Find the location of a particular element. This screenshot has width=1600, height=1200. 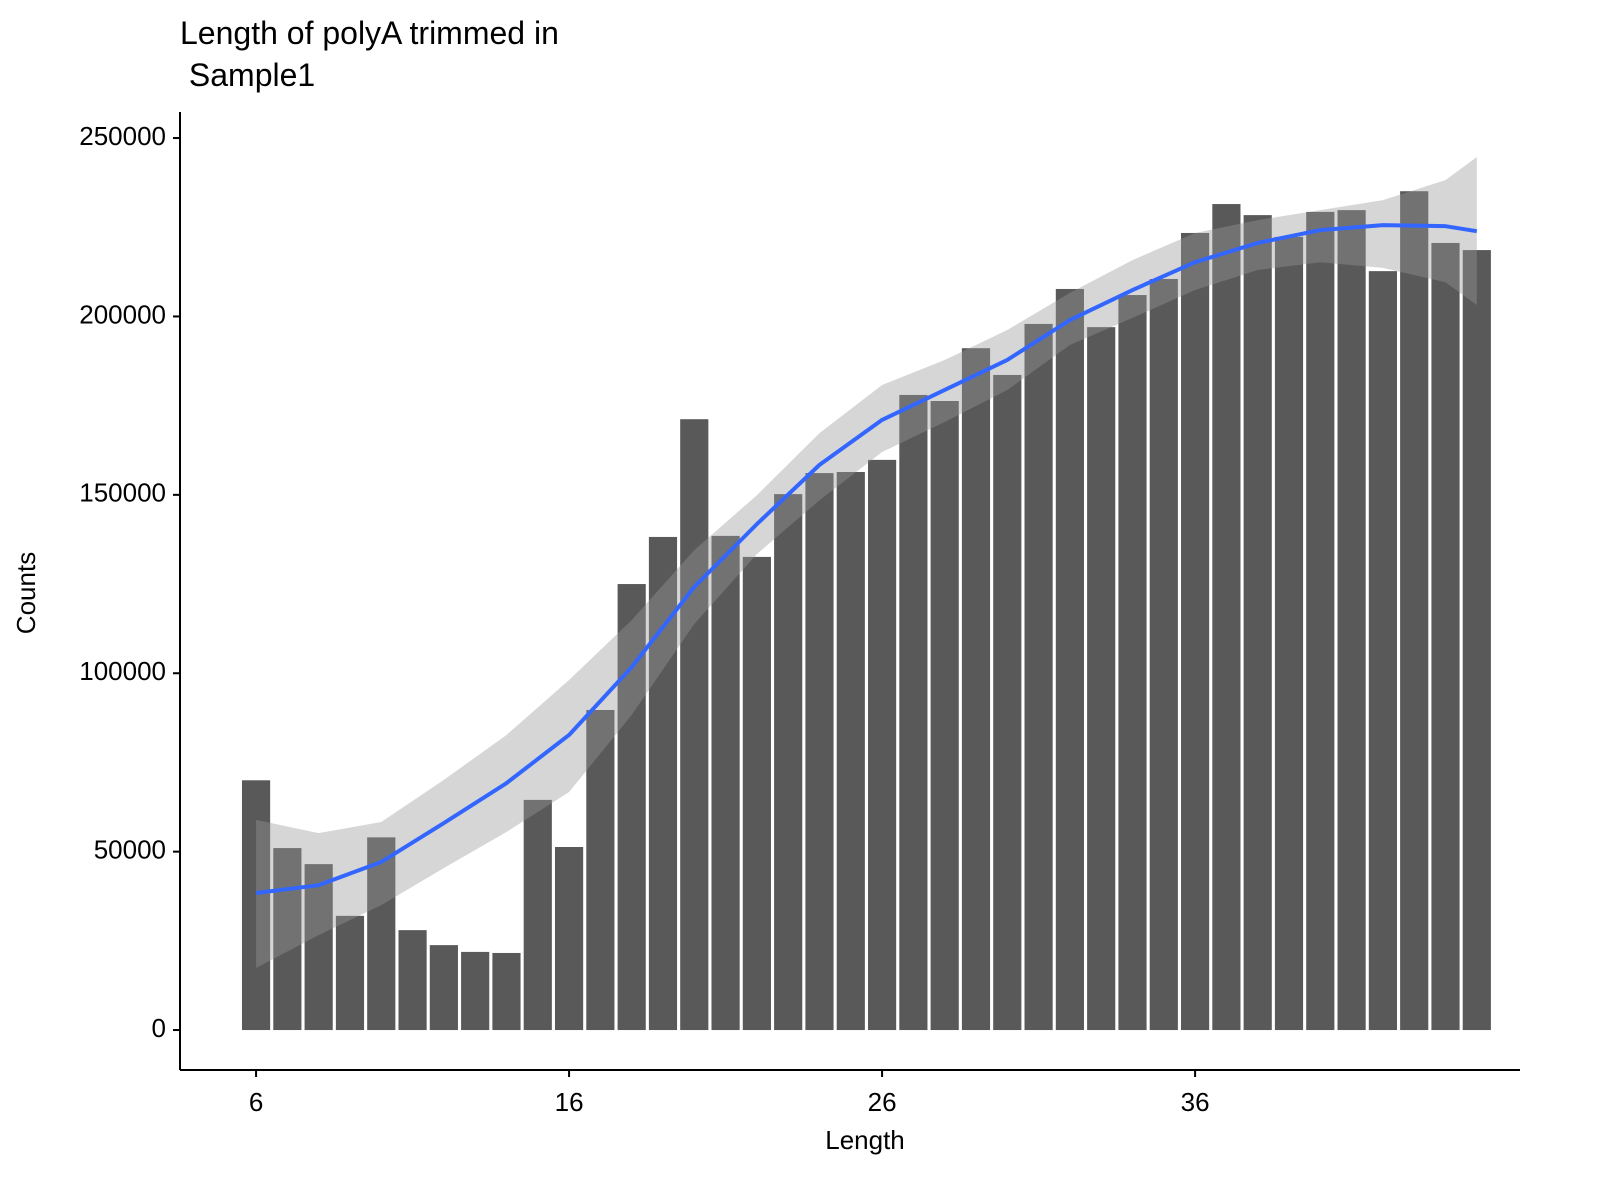

x-tick-label: 6 is located at coordinates (256, 1102).